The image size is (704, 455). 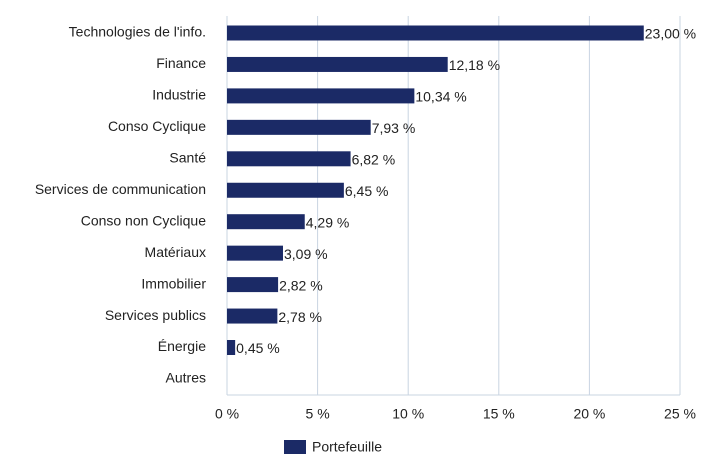 What do you see at coordinates (670, 34) in the screenshot?
I see `value-label: 23,00 %` at bounding box center [670, 34].